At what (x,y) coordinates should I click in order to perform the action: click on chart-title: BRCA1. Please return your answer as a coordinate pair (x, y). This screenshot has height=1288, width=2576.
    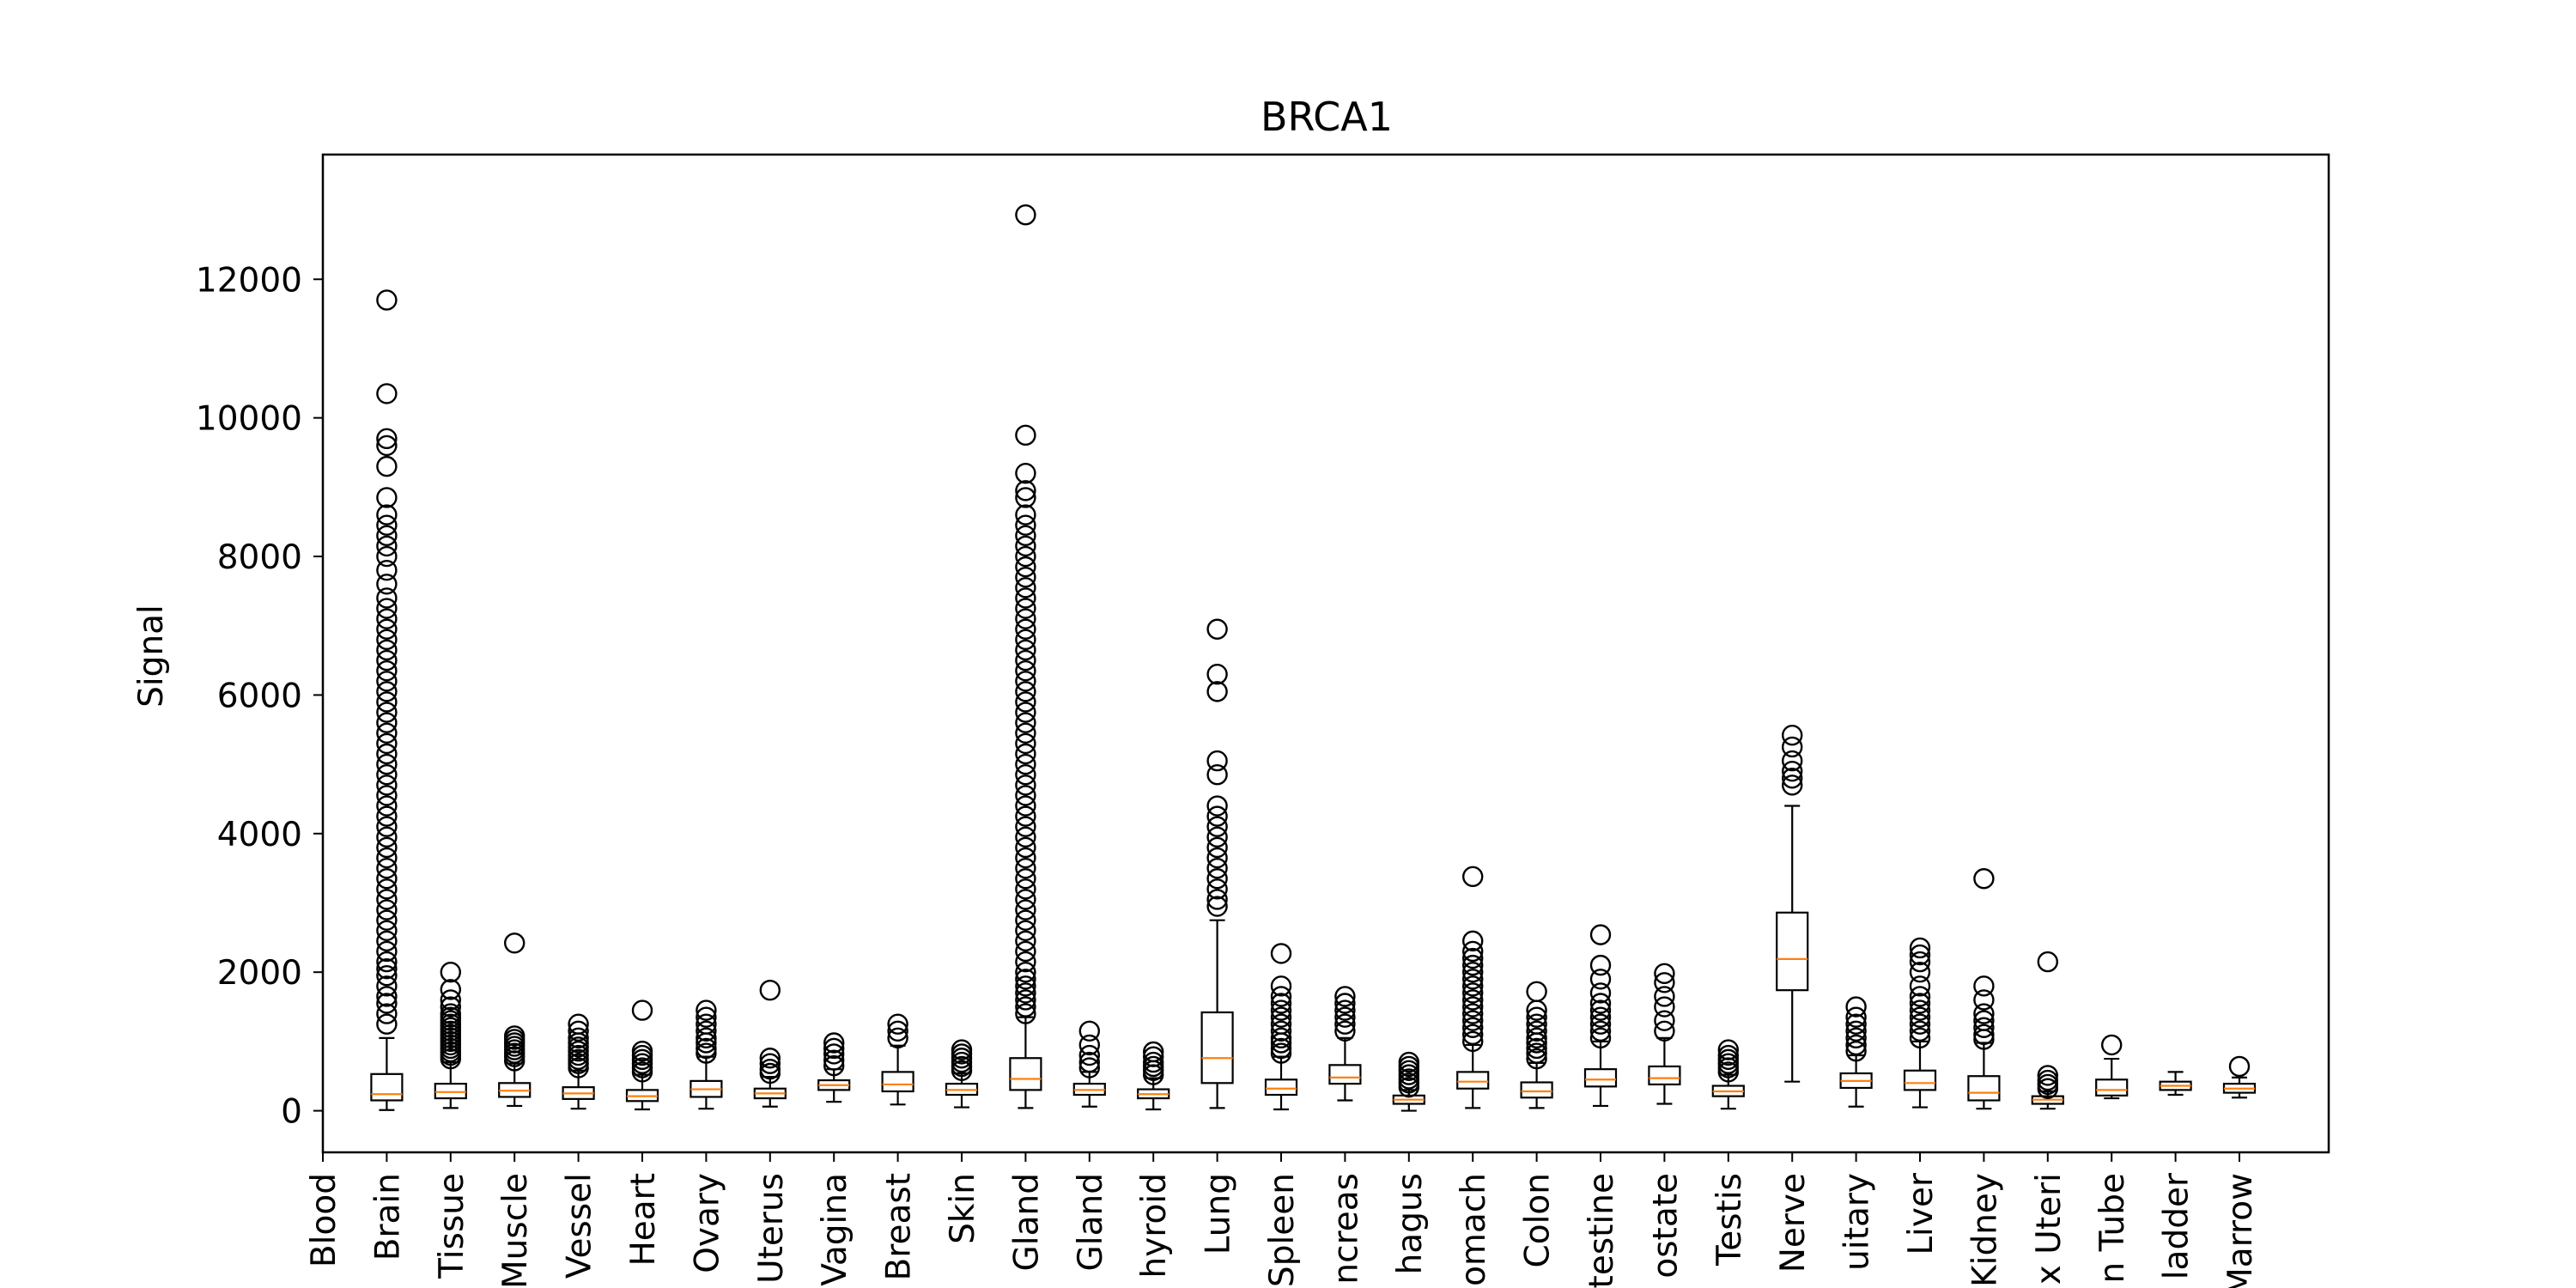
    Looking at the image, I should click on (1327, 117).